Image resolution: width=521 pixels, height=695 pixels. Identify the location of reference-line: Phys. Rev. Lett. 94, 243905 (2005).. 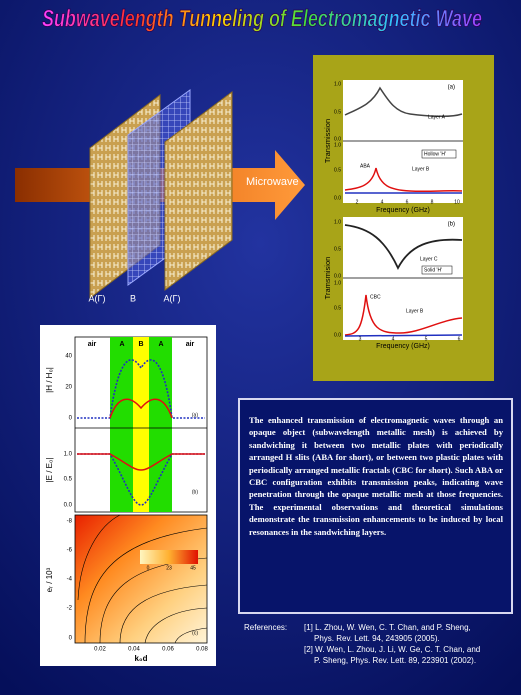
(377, 638).